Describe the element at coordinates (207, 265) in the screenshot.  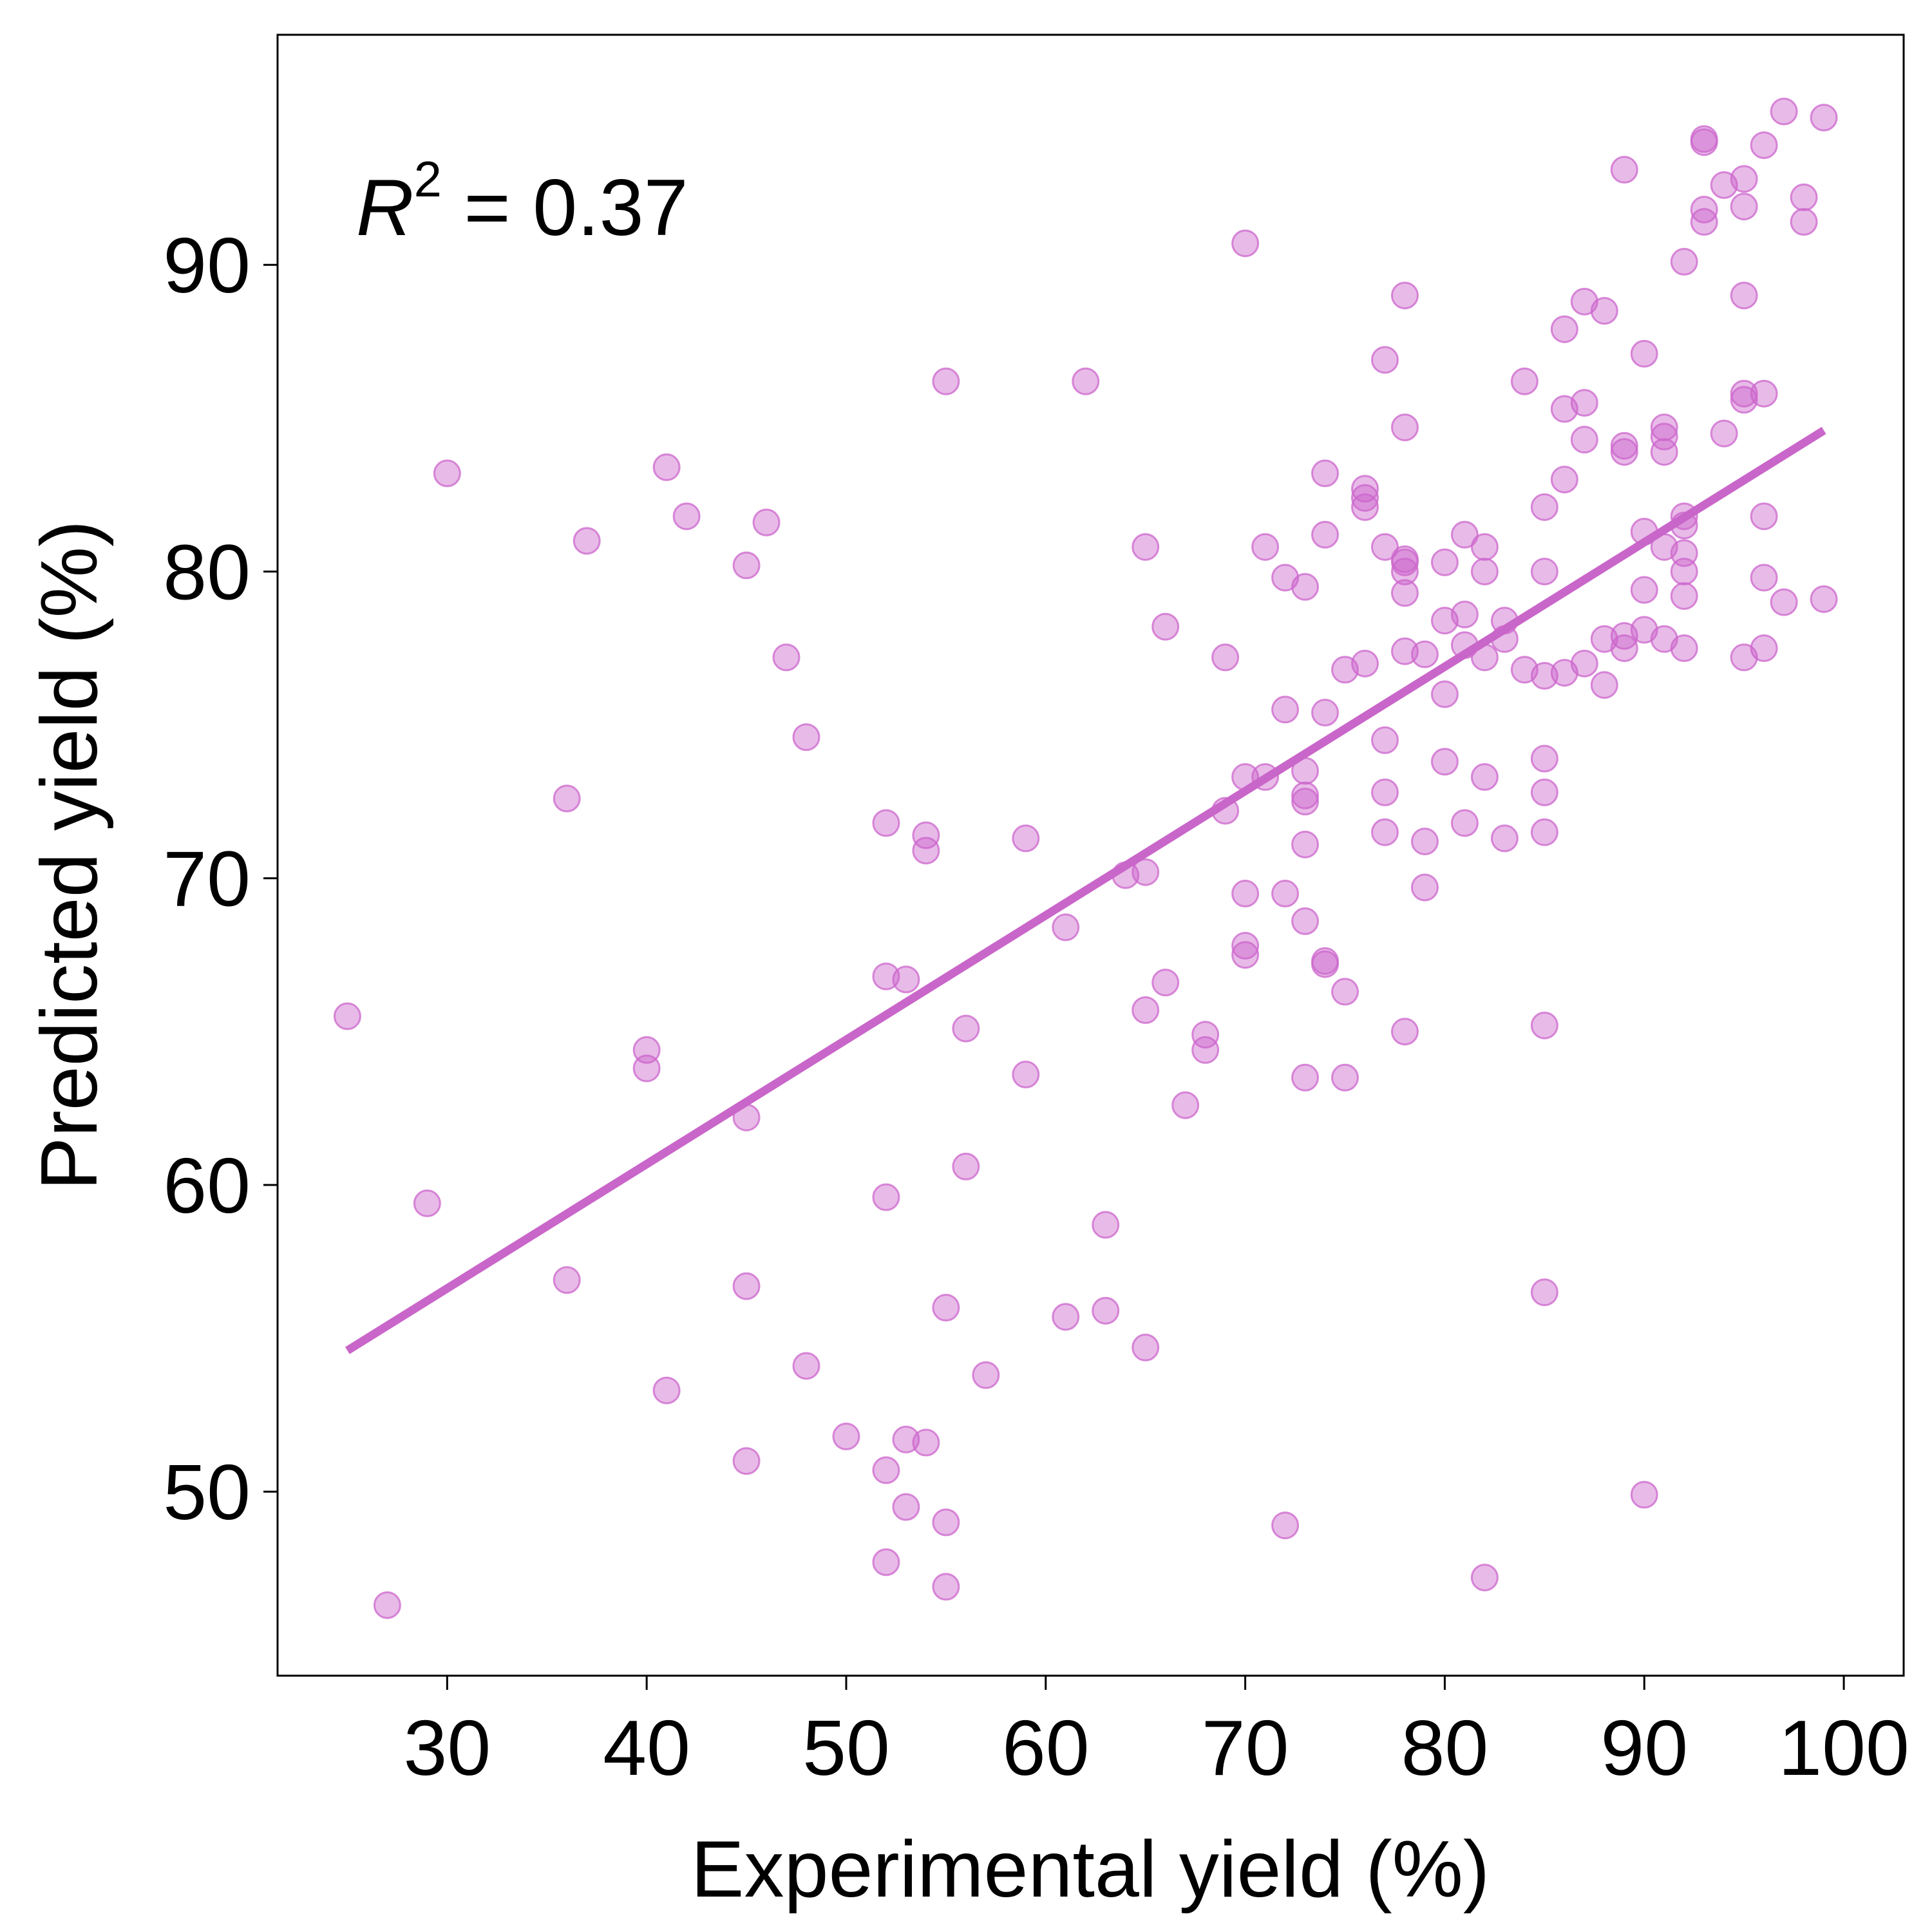
I see `y-tick-label: 90` at that location.